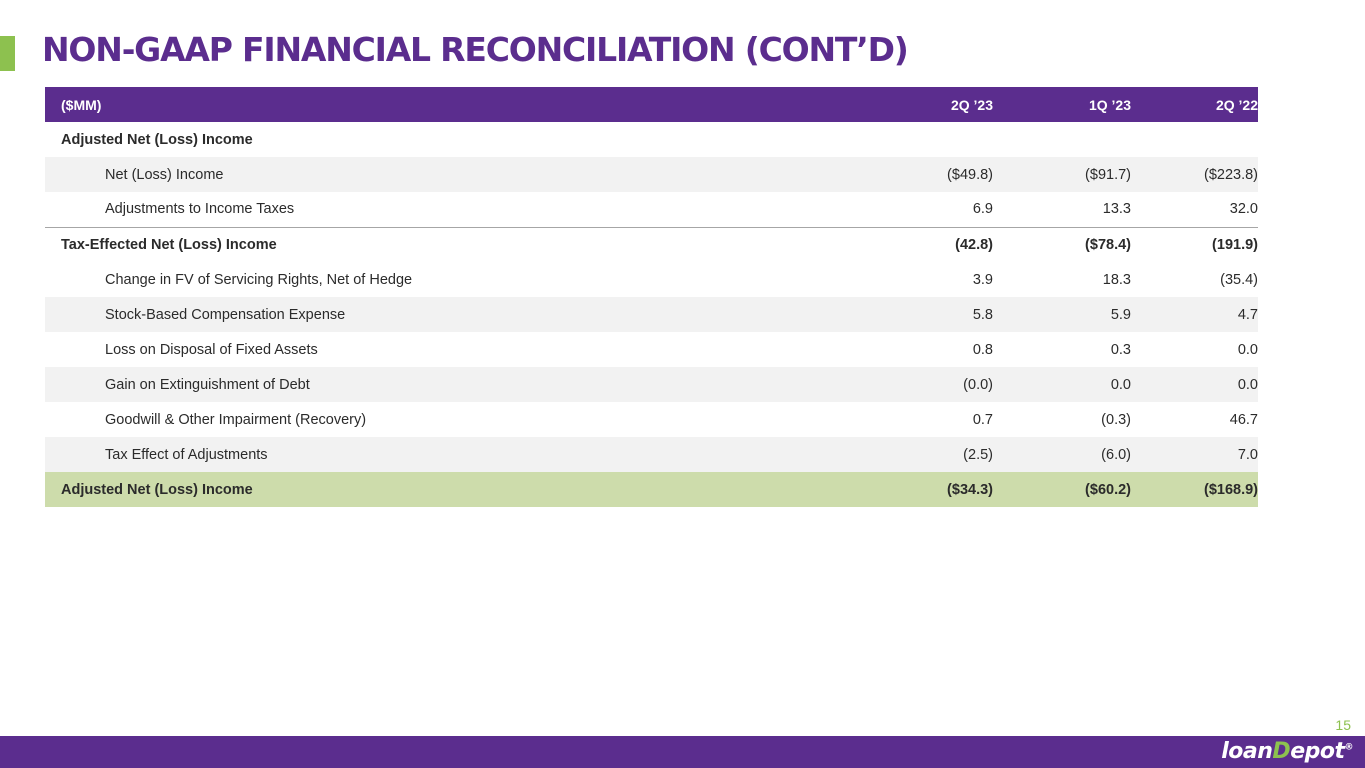 Image resolution: width=1365 pixels, height=768 pixels. I want to click on cell-2q22: 32.0, so click(1243, 209).